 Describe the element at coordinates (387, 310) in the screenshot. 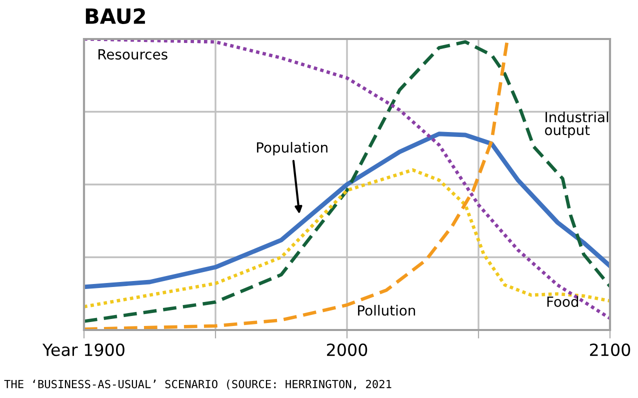

I see `series-label: Pollution` at that location.